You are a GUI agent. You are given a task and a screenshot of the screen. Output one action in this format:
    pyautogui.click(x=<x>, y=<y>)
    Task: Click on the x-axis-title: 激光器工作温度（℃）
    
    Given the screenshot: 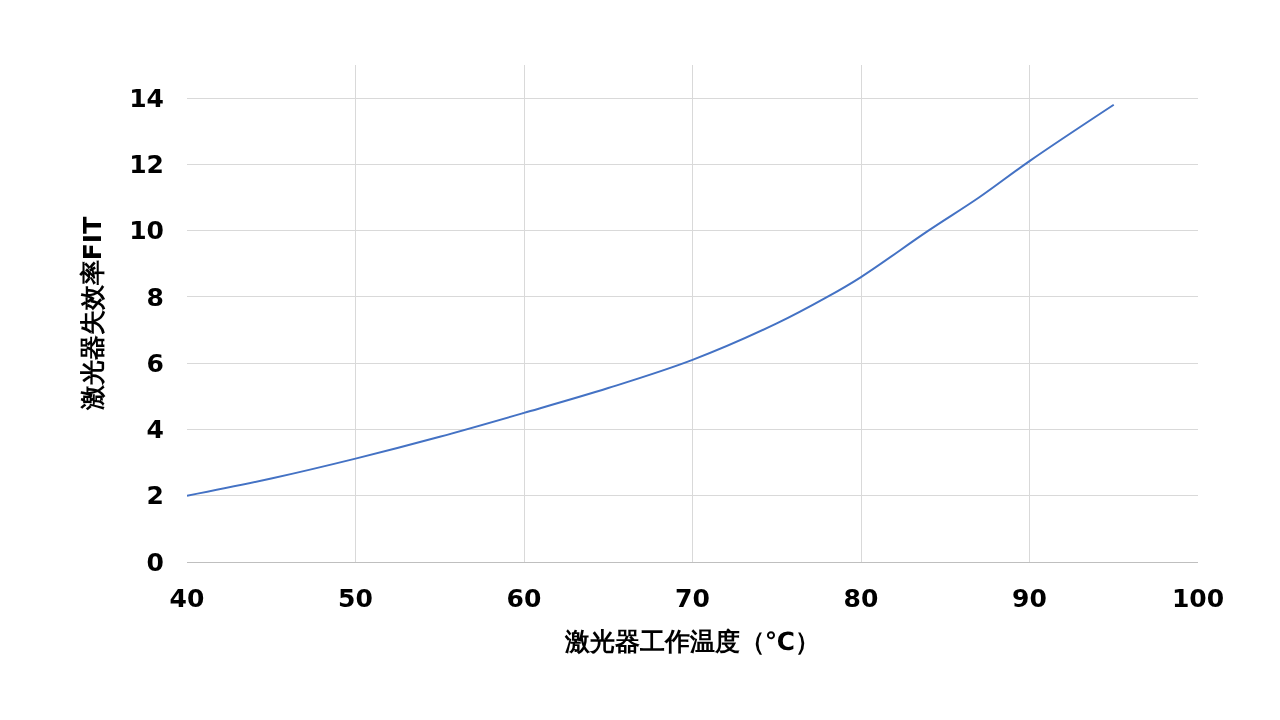 What is the action you would take?
    pyautogui.click(x=692, y=641)
    